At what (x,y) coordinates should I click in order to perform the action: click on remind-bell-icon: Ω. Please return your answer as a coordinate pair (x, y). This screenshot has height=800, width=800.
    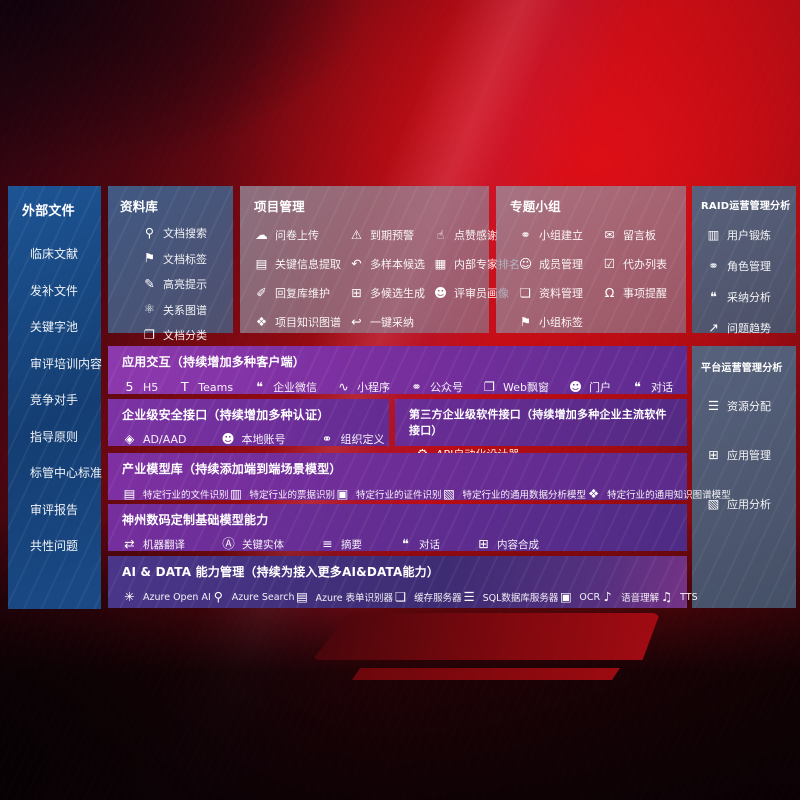
    Looking at the image, I should click on (609, 292).